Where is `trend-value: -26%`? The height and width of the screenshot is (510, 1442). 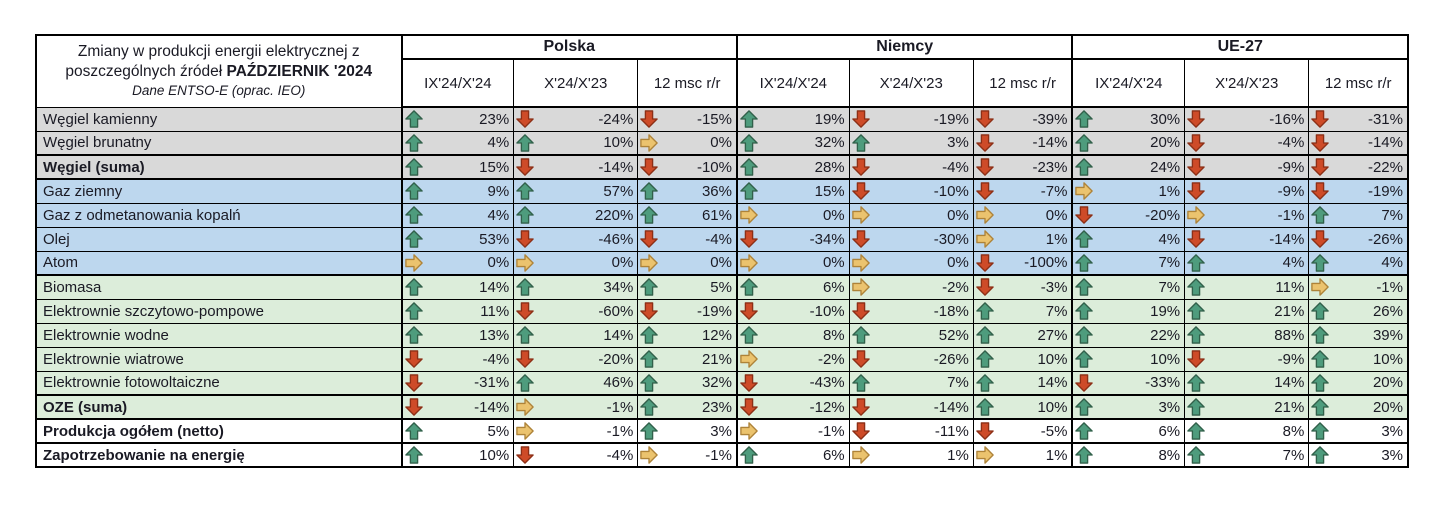
trend-value: -26% is located at coordinates (1385, 239).